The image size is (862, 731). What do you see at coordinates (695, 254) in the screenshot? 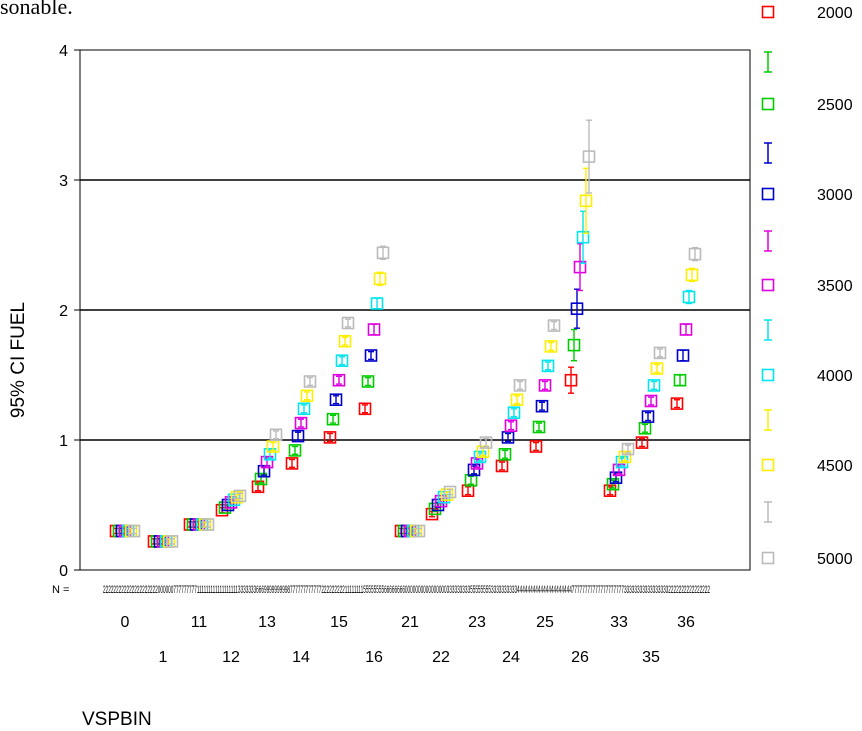
I see `series-6-36-marker` at bounding box center [695, 254].